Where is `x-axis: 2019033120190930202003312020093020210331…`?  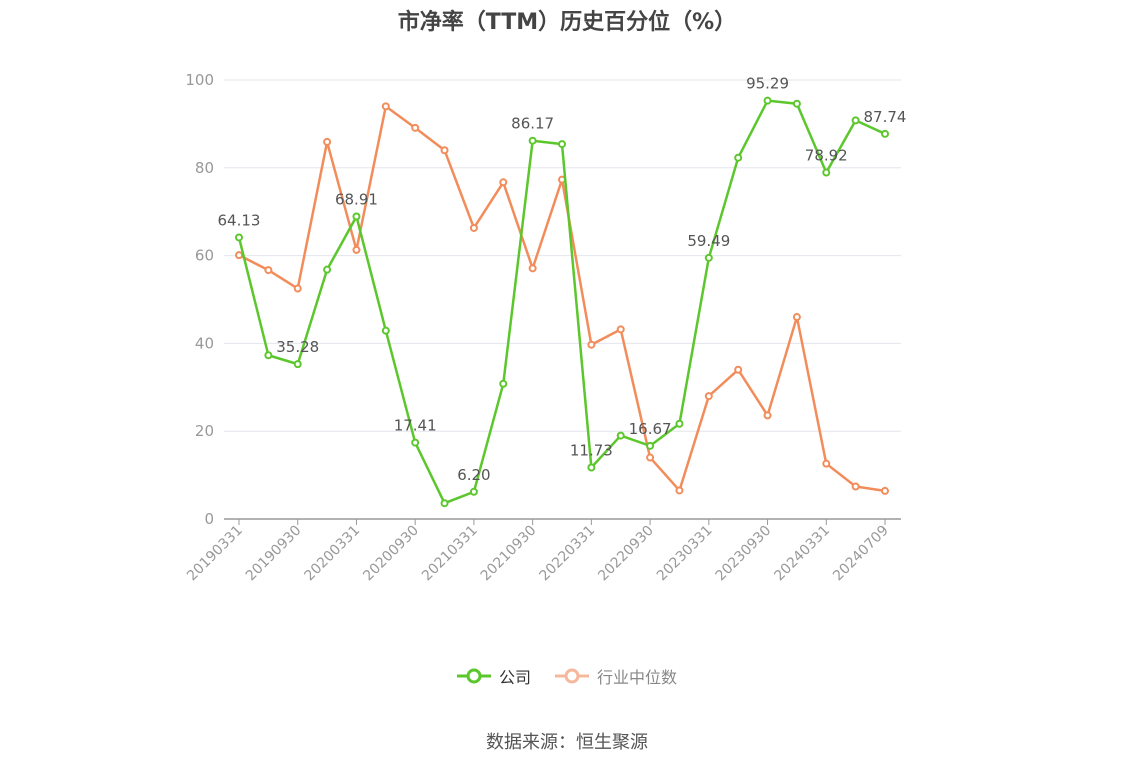 x-axis: 2019033120190930202003312020093020210331… is located at coordinates (542, 551).